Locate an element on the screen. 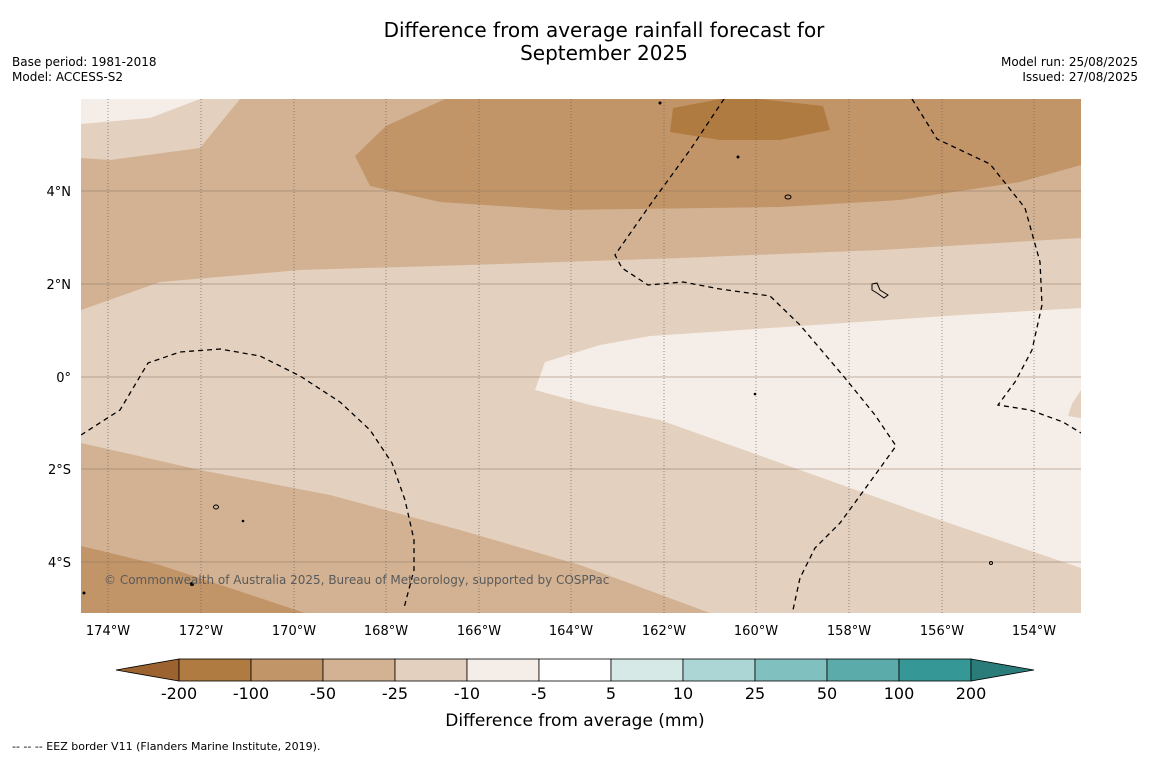 This screenshot has width=1150, height=758. lon-label: 166°W is located at coordinates (479, 631).